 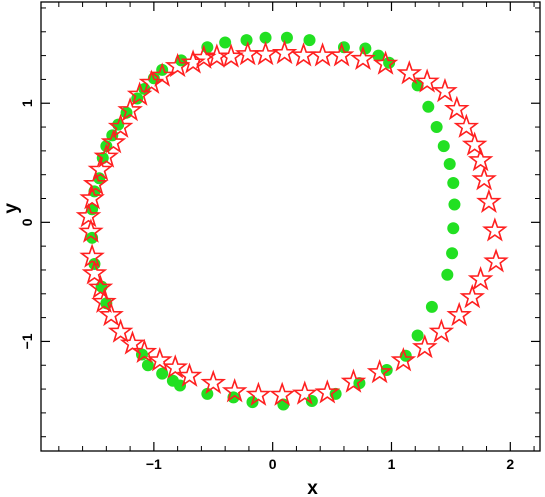 What do you see at coordinates (312, 487) in the screenshot?
I see `x-axis-label: x` at bounding box center [312, 487].